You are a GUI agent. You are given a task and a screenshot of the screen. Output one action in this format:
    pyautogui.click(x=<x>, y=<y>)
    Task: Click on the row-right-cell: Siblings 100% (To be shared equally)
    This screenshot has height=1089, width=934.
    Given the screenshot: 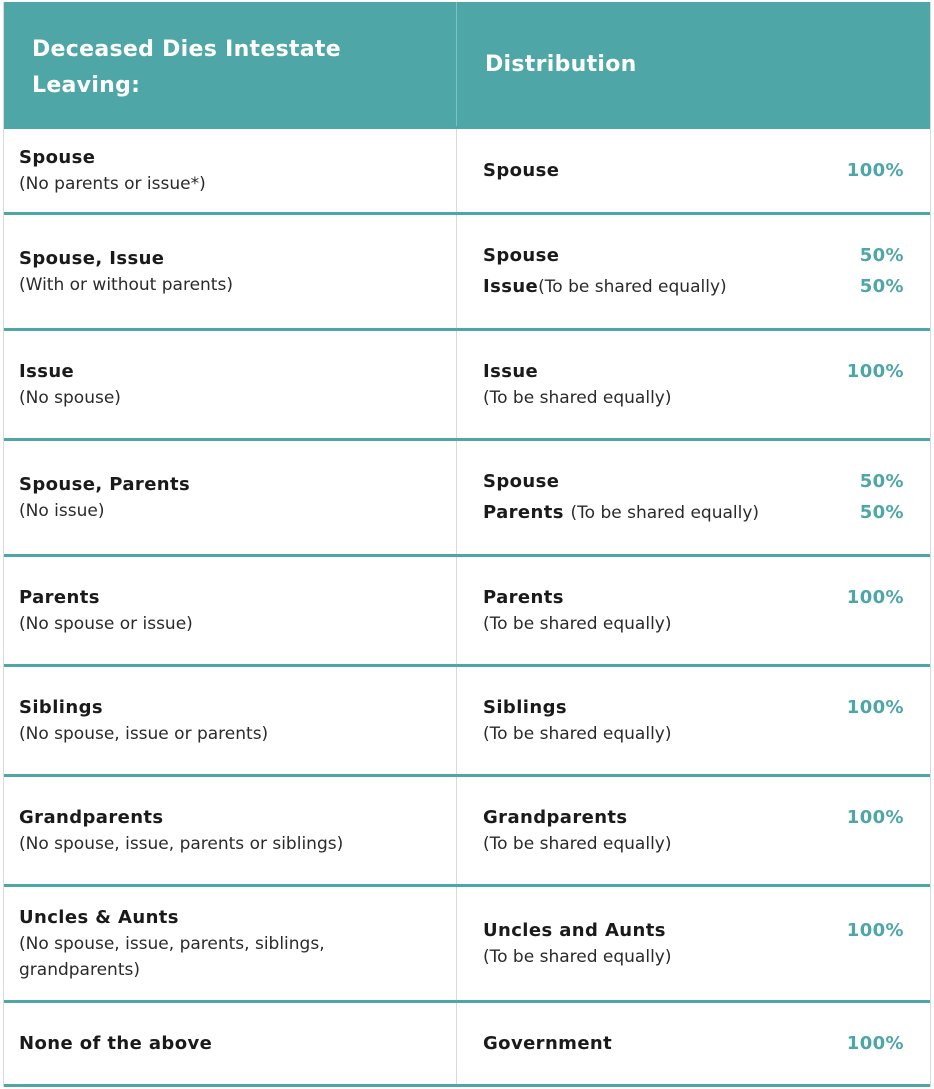 What is the action you would take?
    pyautogui.click(x=693, y=720)
    